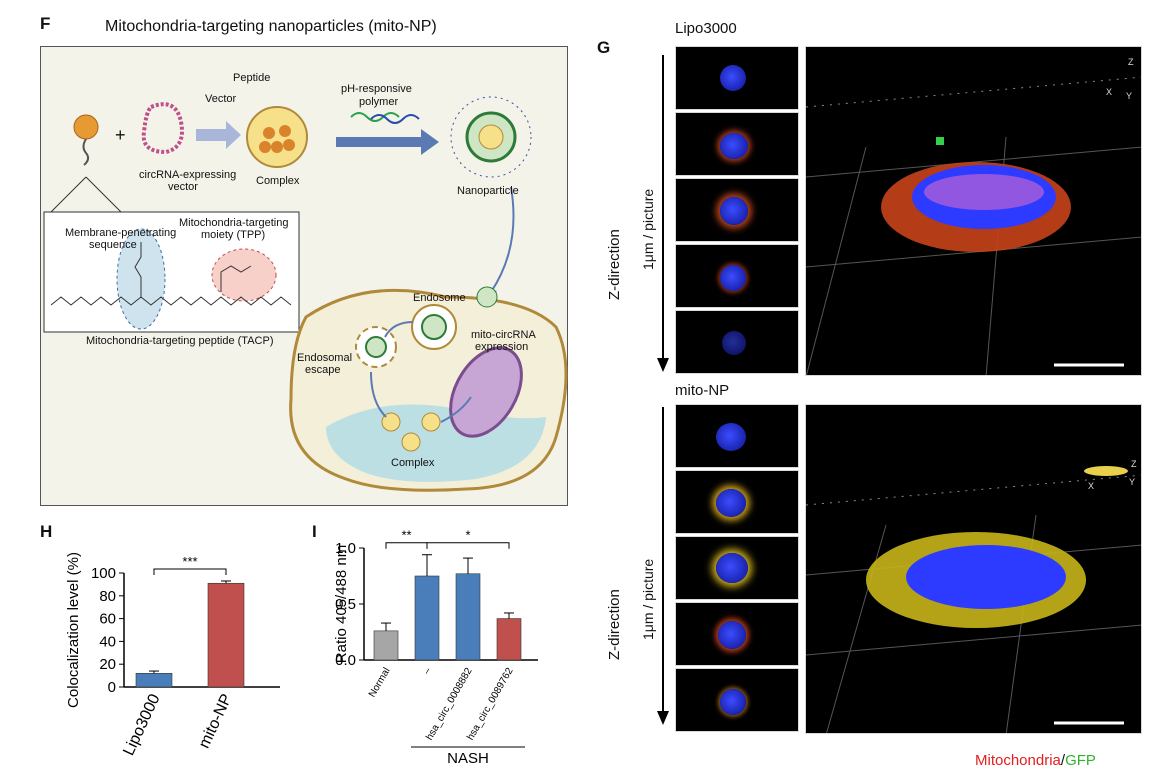  I want to click on peptide-chain-icon, so click(171, 301).